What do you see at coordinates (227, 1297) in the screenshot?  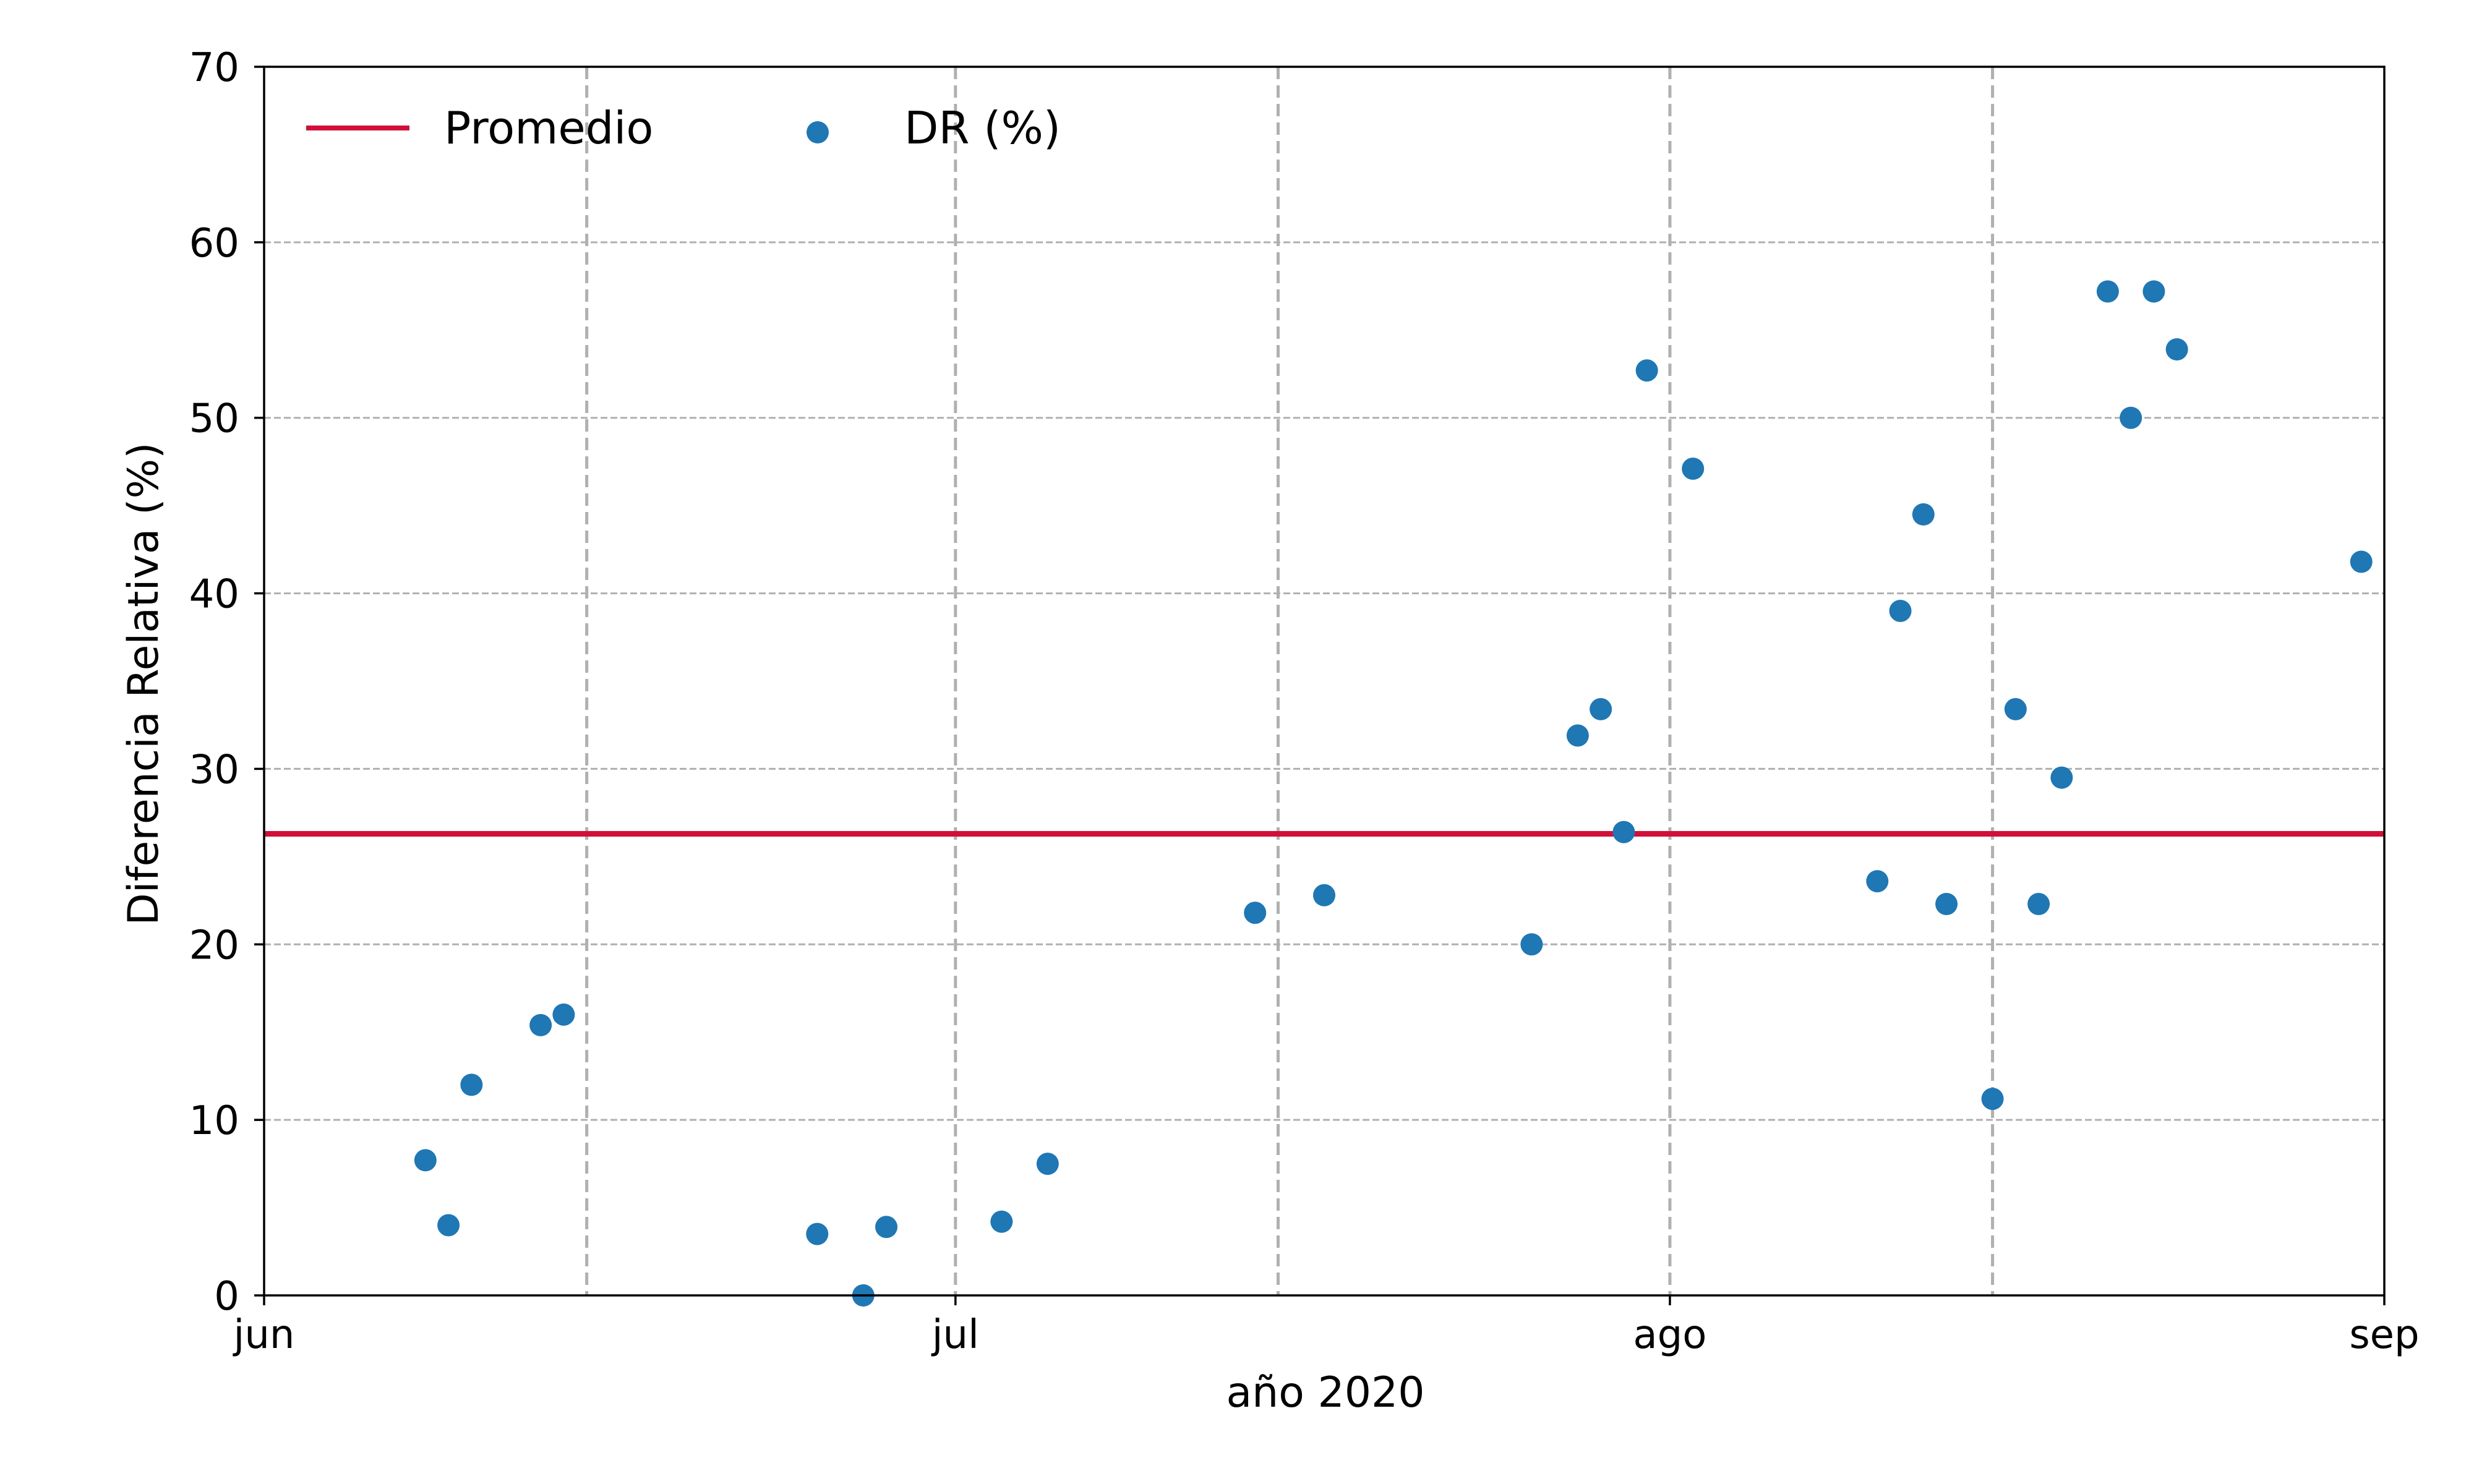 I see `y-tick-label: 0` at bounding box center [227, 1297].